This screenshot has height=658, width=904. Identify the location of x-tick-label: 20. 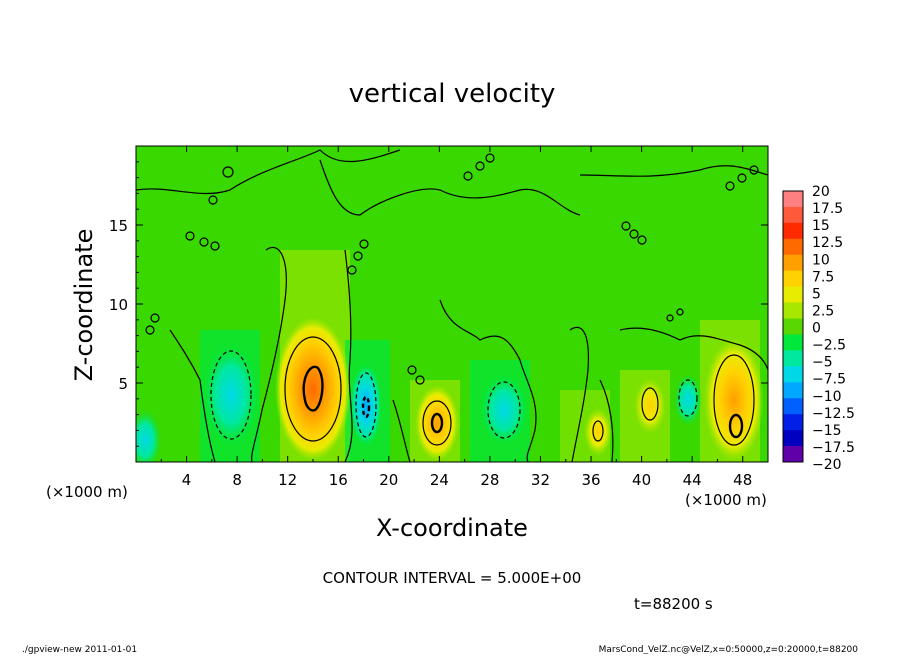
(388, 480).